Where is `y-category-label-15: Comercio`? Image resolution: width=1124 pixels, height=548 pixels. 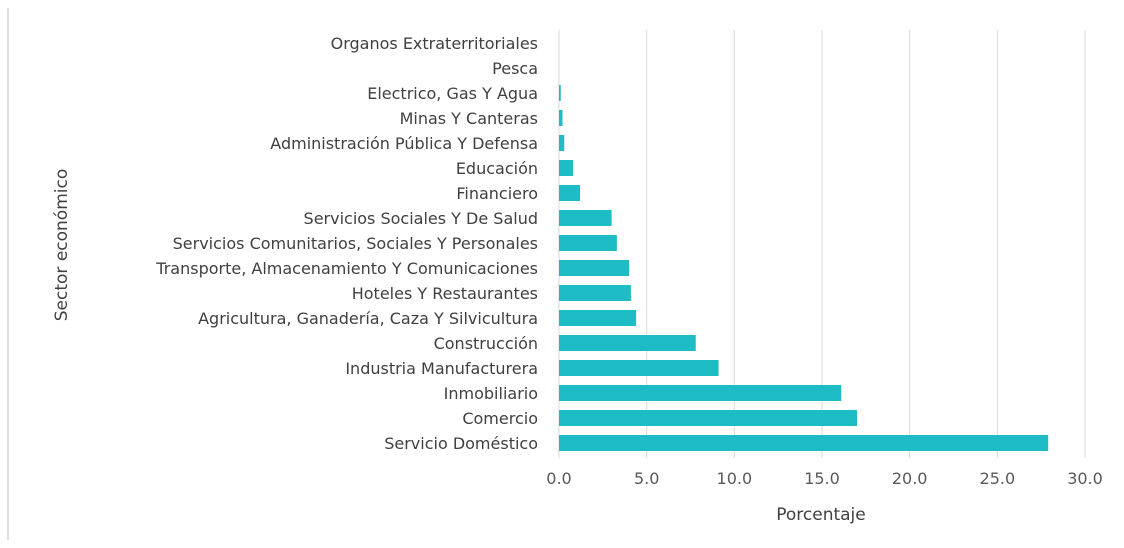 y-category-label-15: Comercio is located at coordinates (500, 418).